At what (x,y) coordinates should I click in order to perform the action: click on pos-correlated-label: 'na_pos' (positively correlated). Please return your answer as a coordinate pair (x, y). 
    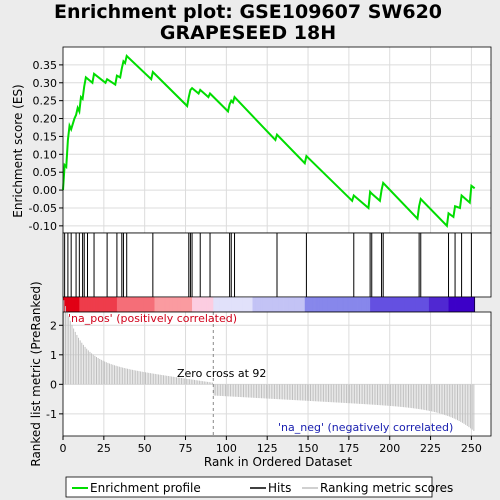
    Looking at the image, I should click on (152, 318).